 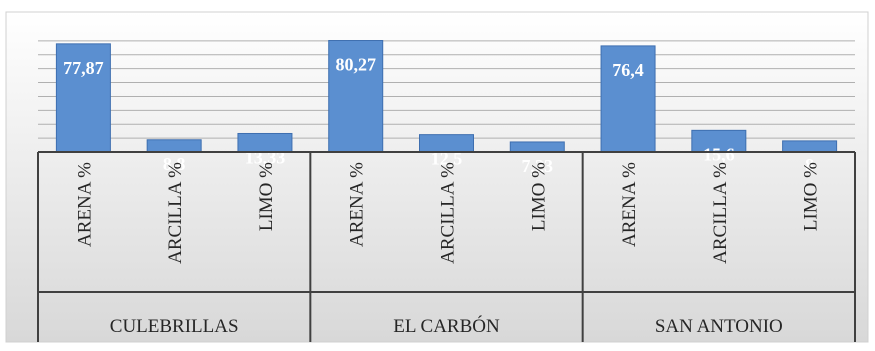 I want to click on group-label: EL CARBÓN, so click(x=446, y=326).